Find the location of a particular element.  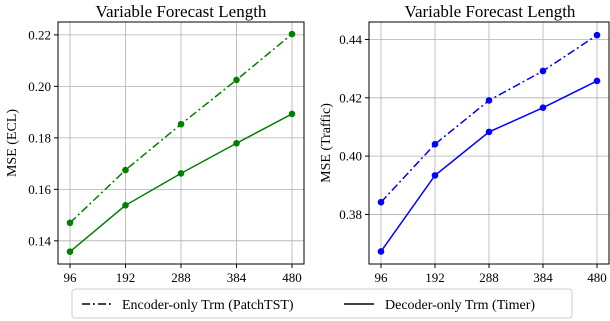

ecl-x-tick-label: 288 is located at coordinates (181, 277).